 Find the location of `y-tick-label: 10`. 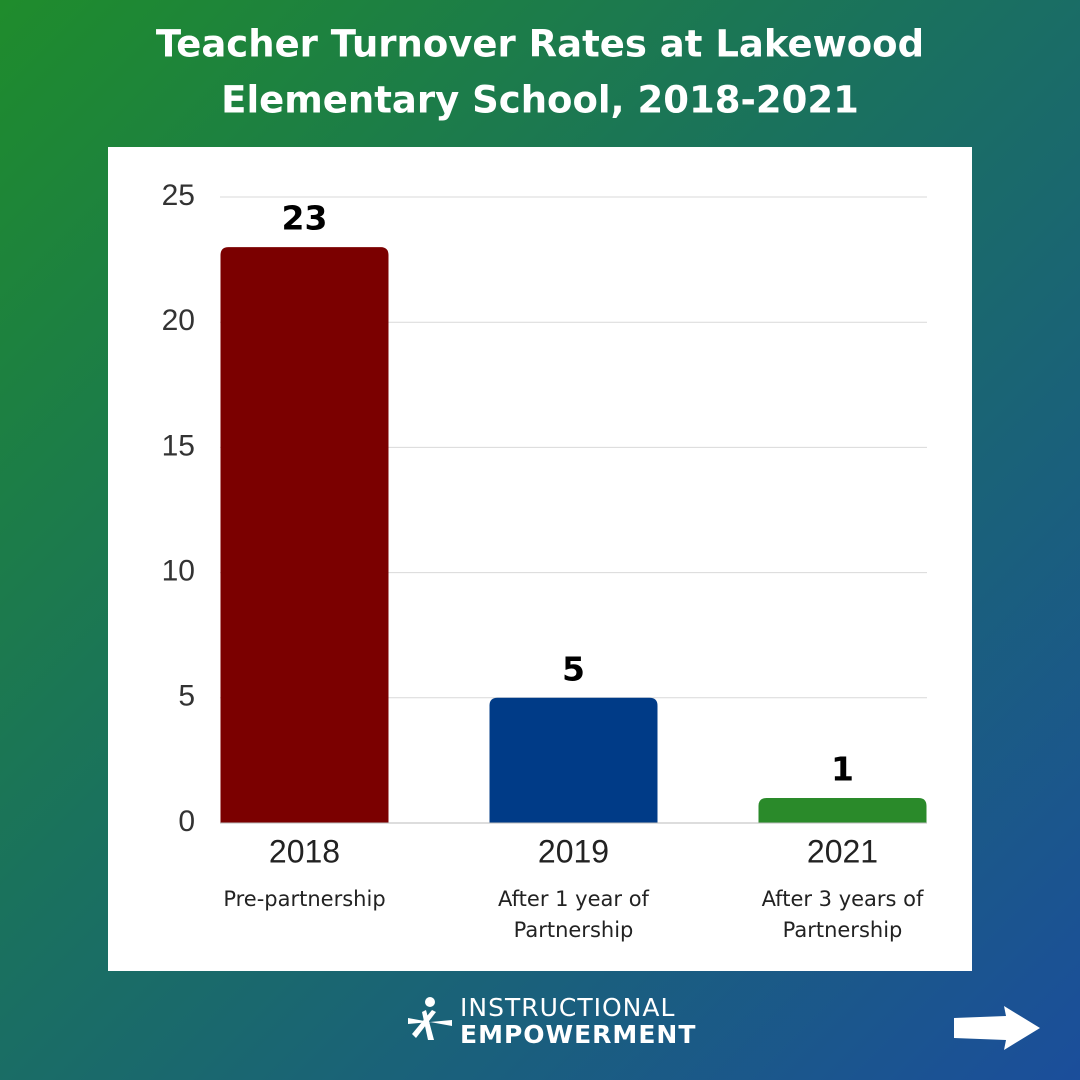

y-tick-label: 10 is located at coordinates (178, 571).